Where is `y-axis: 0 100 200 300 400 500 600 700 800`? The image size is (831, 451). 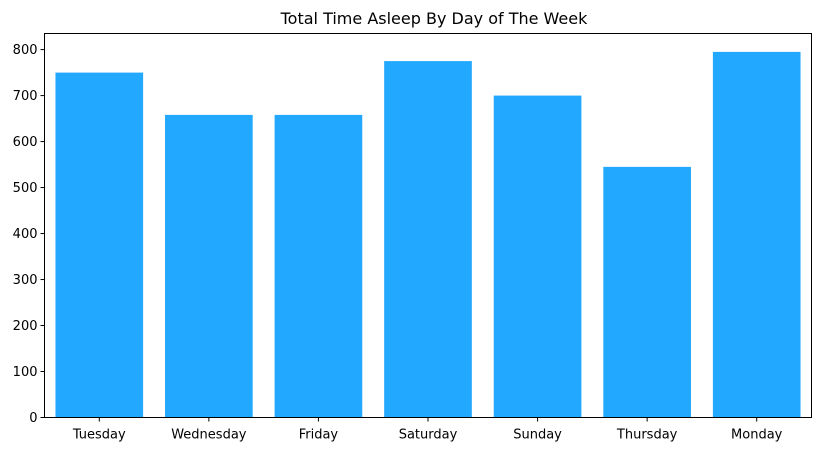 y-axis: 0 100 200 300 400 500 600 700 800 is located at coordinates (29, 234).